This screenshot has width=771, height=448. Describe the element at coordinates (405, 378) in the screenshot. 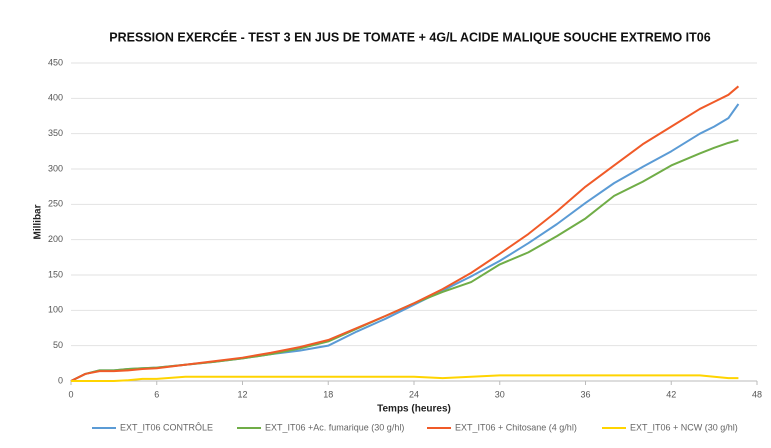

I see `series-line` at that location.